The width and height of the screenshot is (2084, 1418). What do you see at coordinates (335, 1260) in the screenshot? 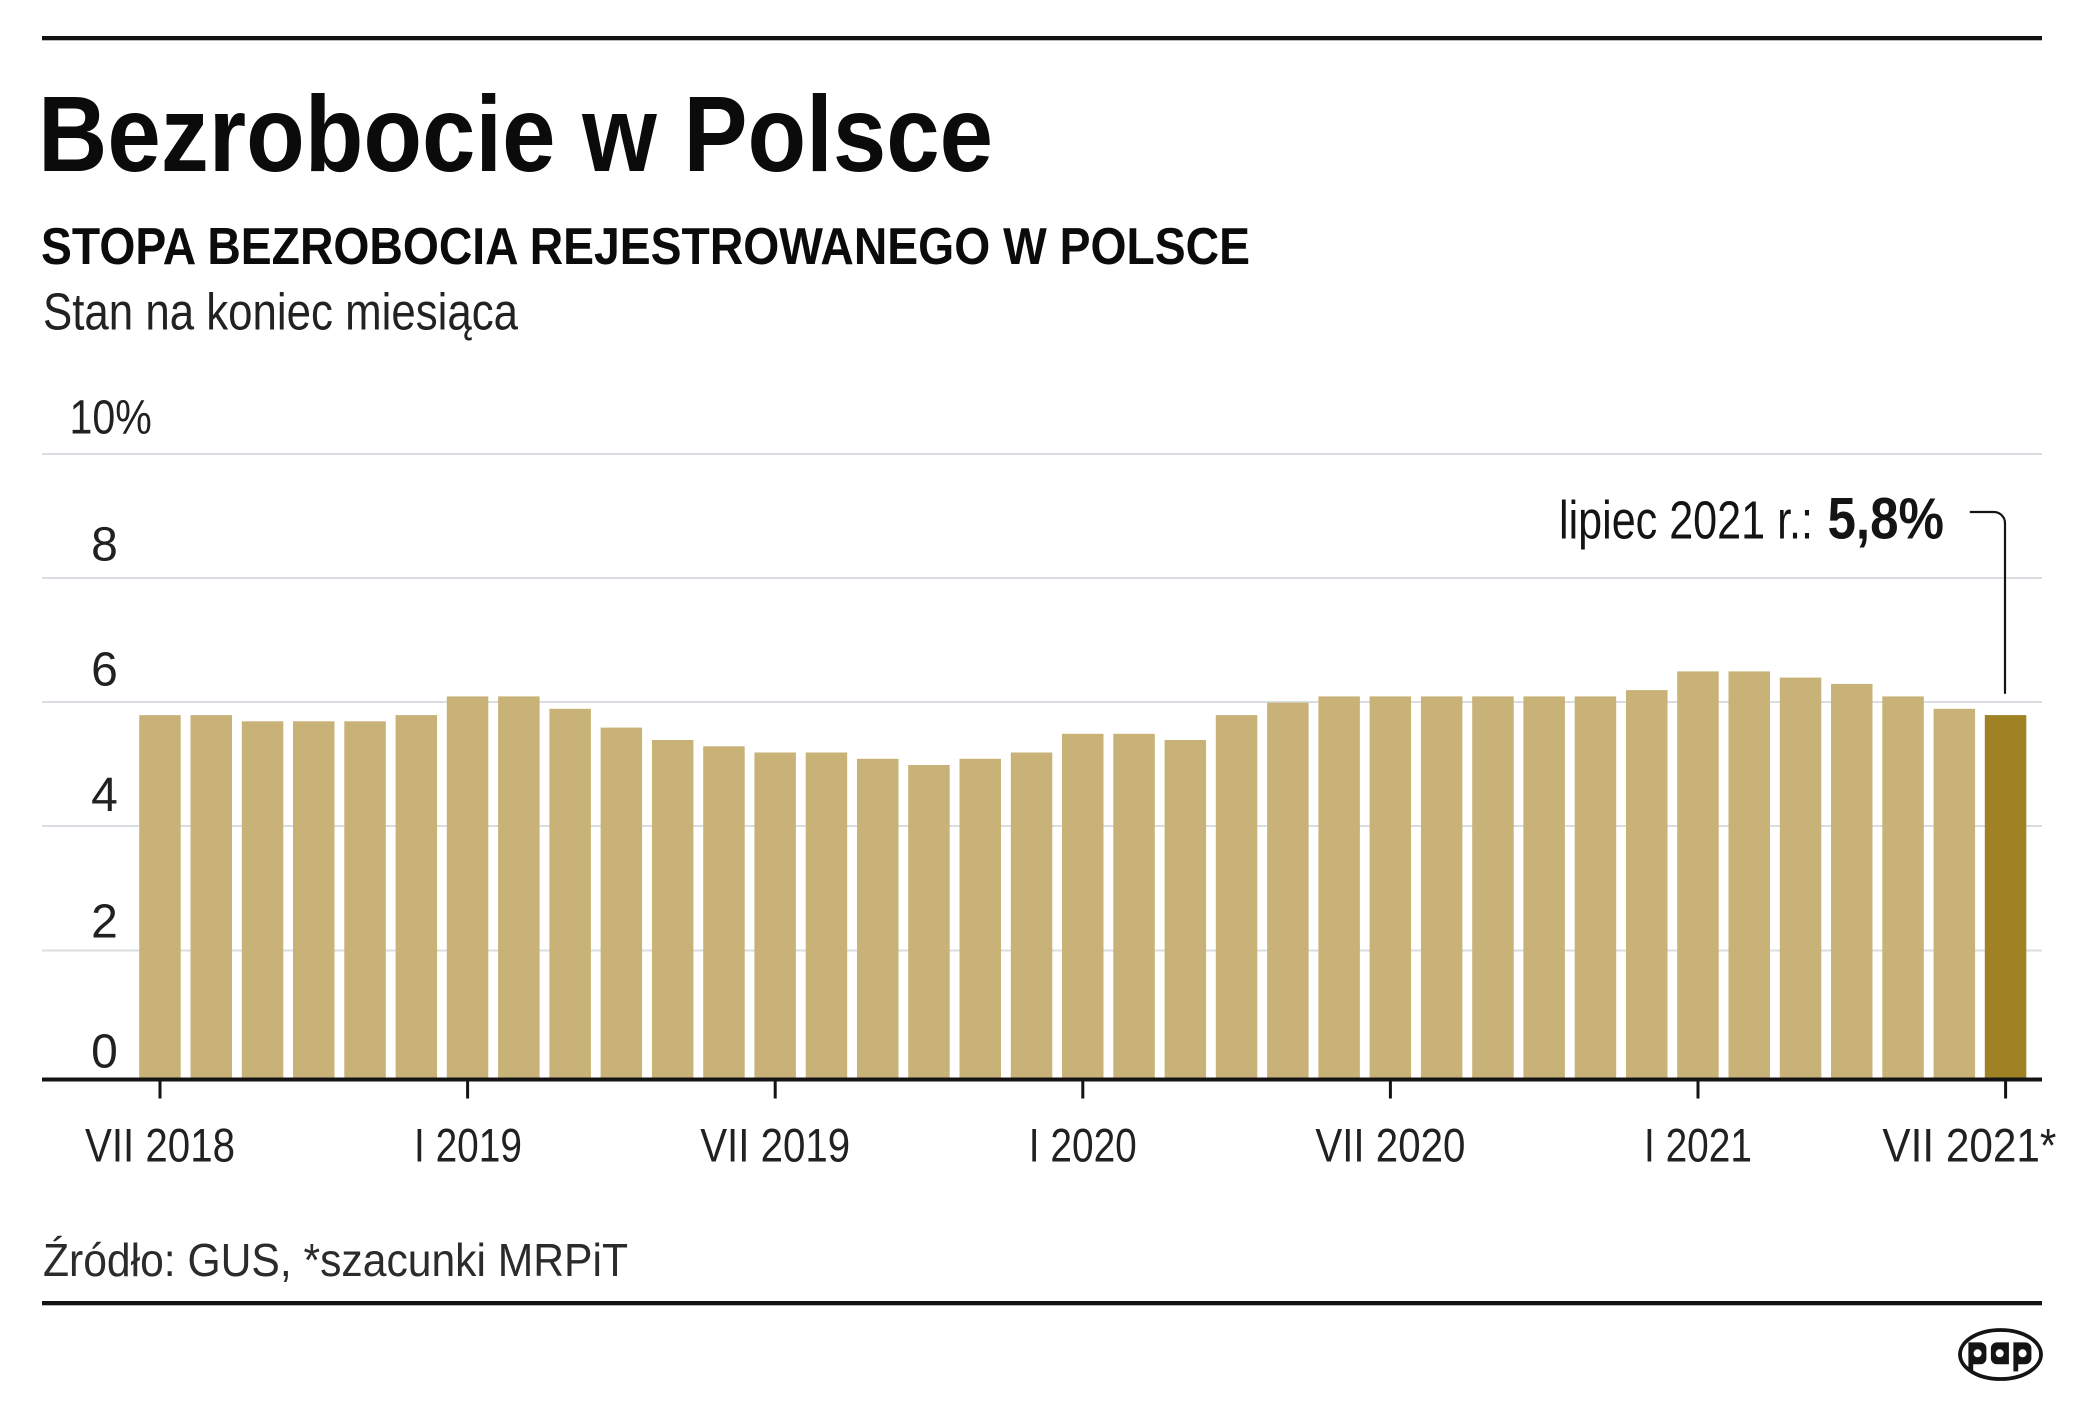
I see `svg-text: Źródło: GUS, *szacunki MRPiT` at bounding box center [335, 1260].